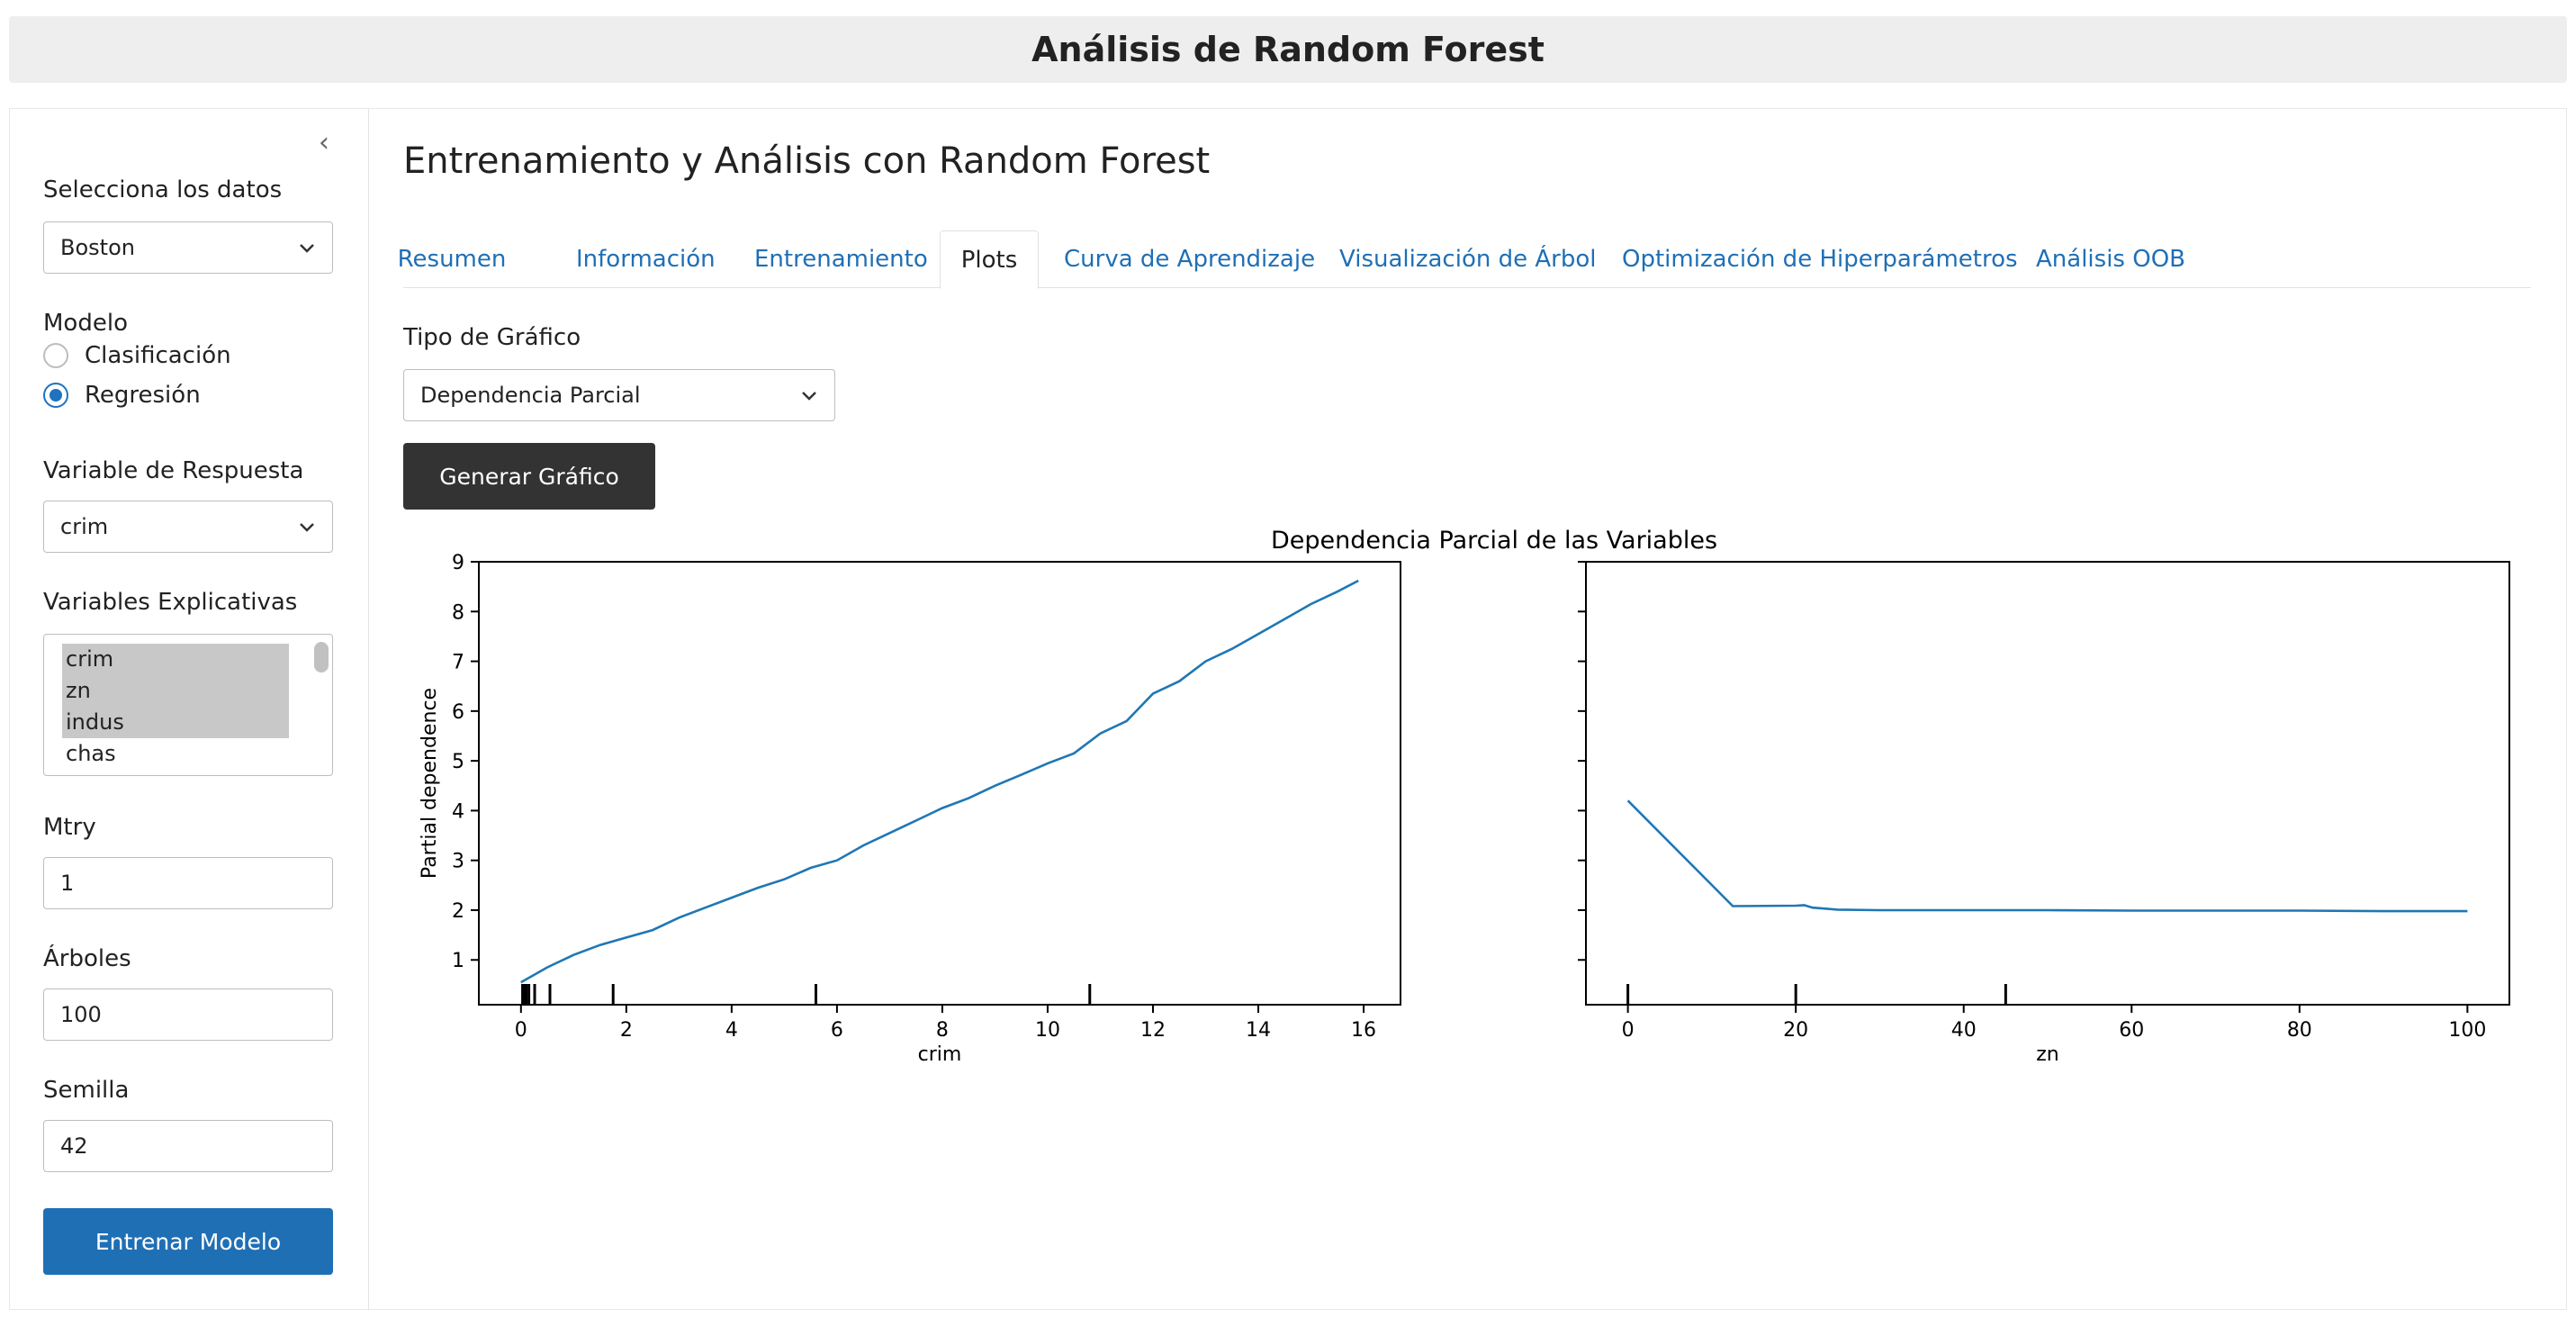 This screenshot has width=2576, height=1318. I want to click on y-tick-label: 8, so click(458, 612).